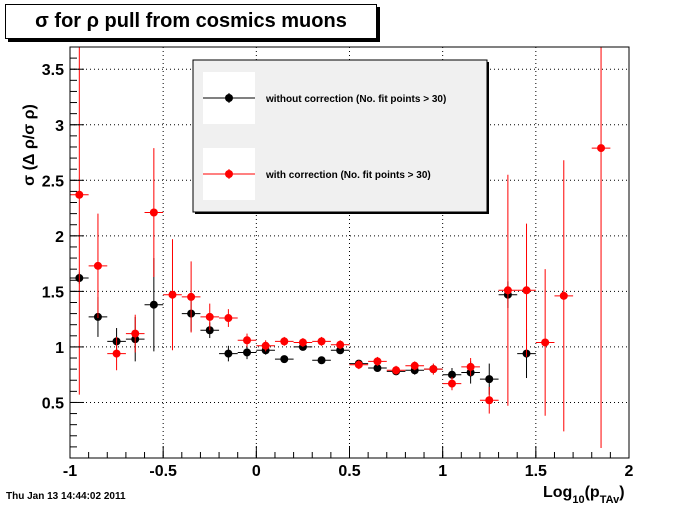  Describe the element at coordinates (256, 471) in the screenshot. I see `x-tick-label: 0` at that location.